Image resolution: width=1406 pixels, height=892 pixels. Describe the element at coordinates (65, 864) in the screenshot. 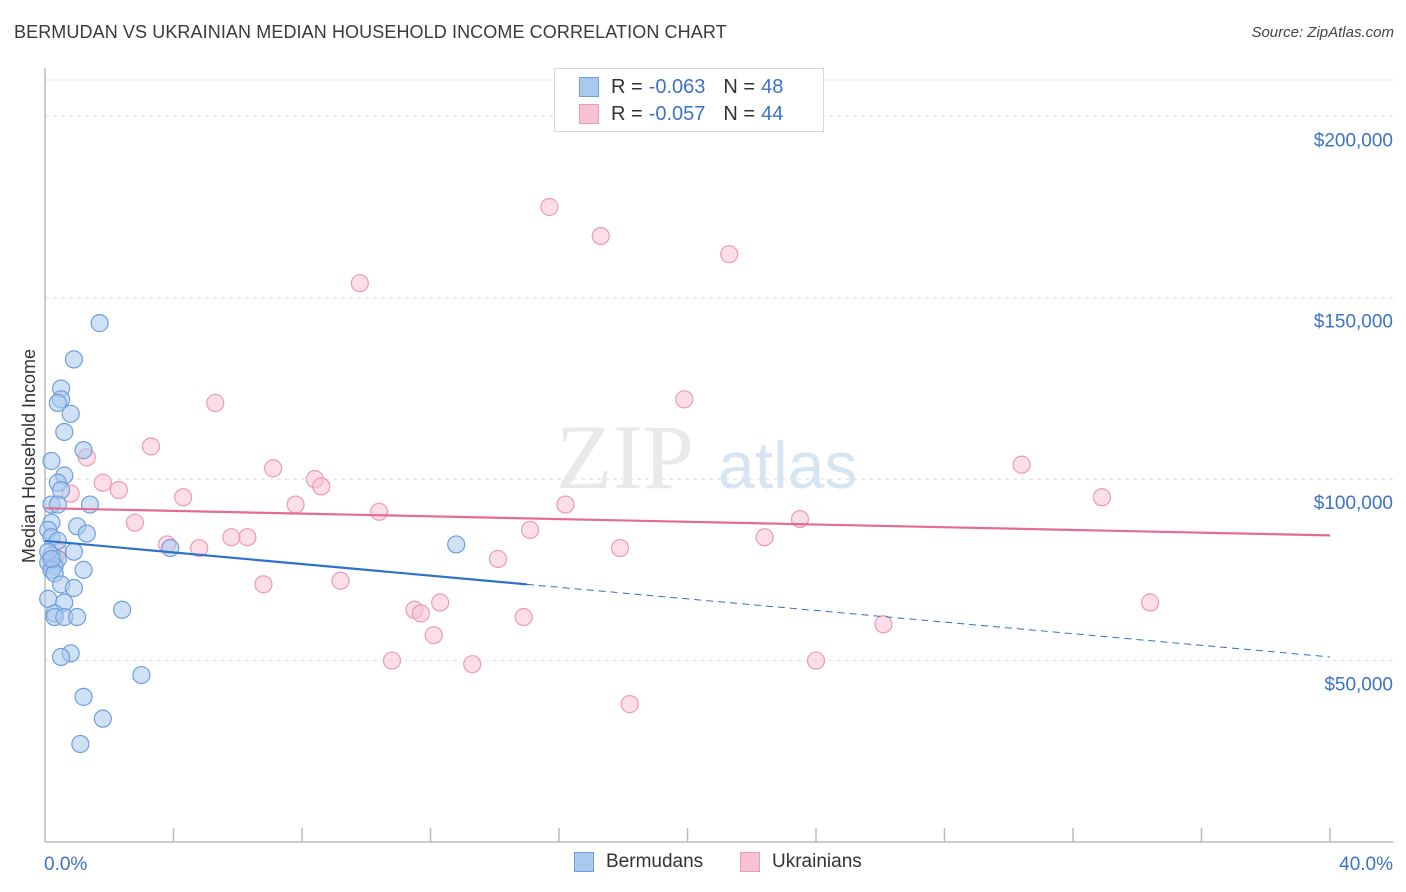

I see `x-tick-label-min: 0.0%` at that location.